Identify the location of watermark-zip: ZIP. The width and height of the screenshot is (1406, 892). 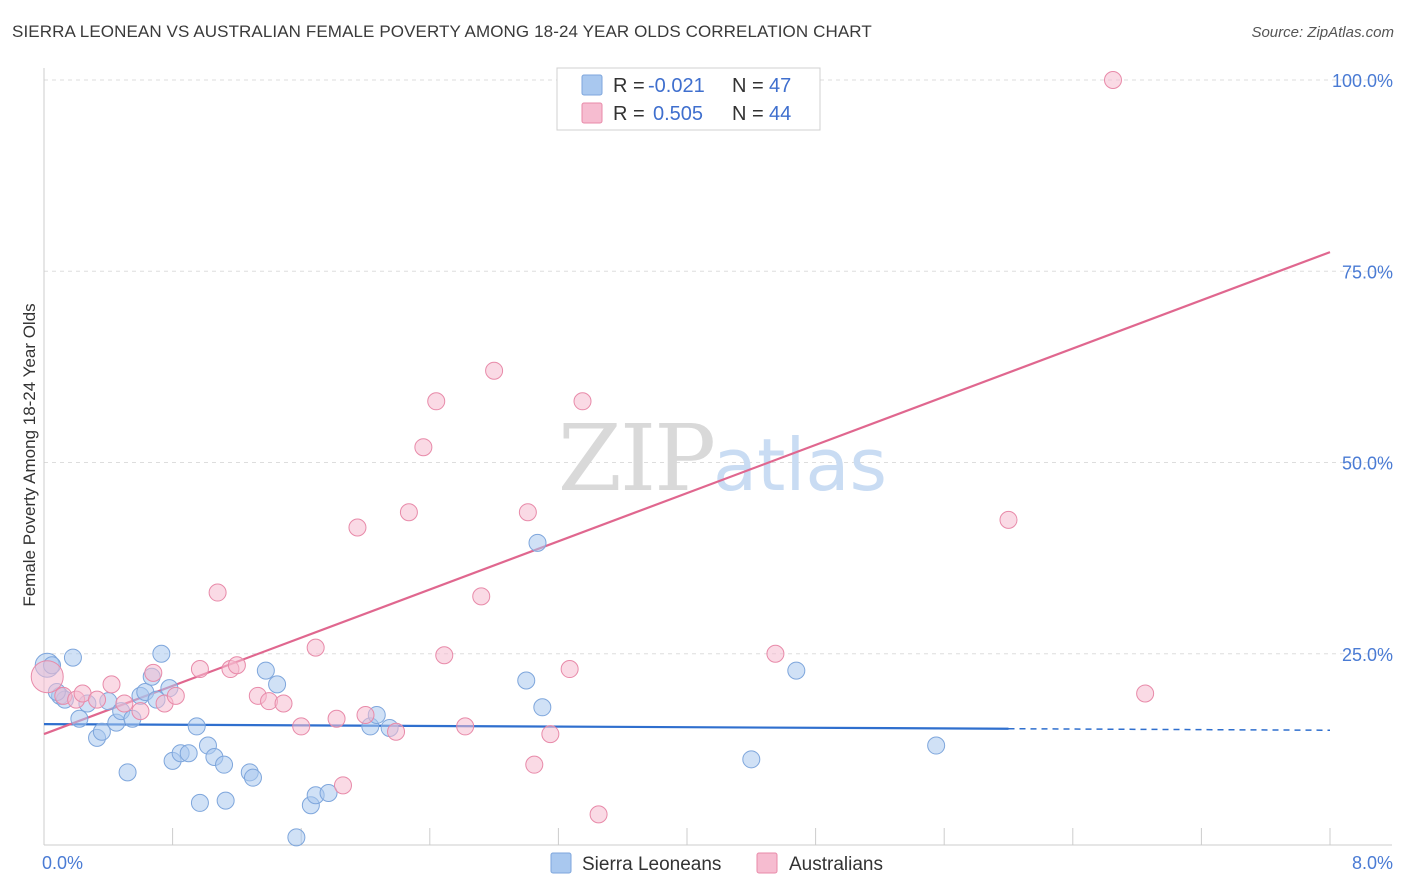
(636, 458).